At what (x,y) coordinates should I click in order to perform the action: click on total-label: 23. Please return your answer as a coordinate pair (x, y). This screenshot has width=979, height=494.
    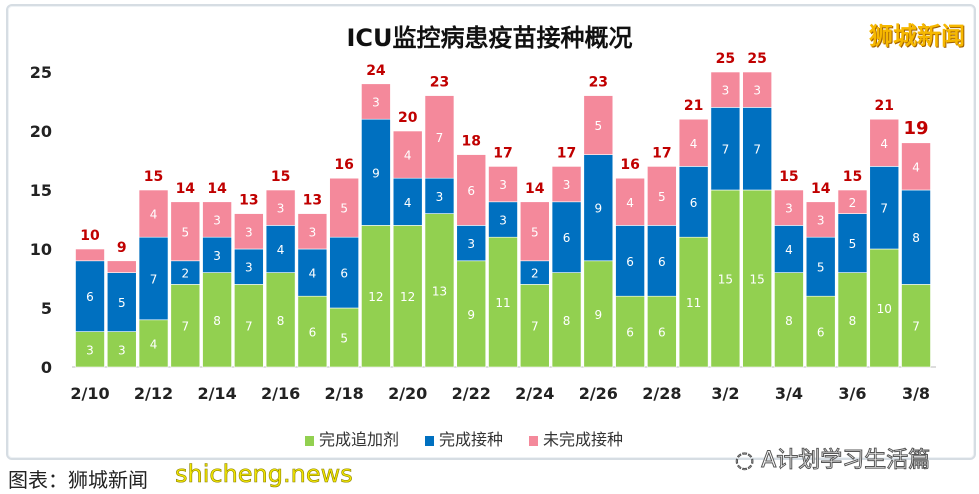
    Looking at the image, I should click on (439, 83).